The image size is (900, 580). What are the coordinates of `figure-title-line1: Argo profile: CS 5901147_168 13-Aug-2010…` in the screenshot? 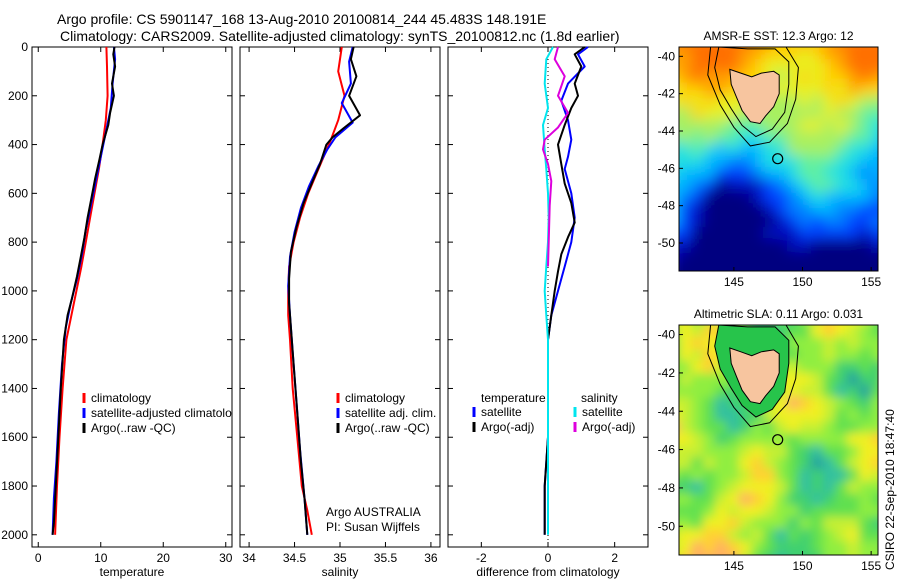 It's located at (302, 19).